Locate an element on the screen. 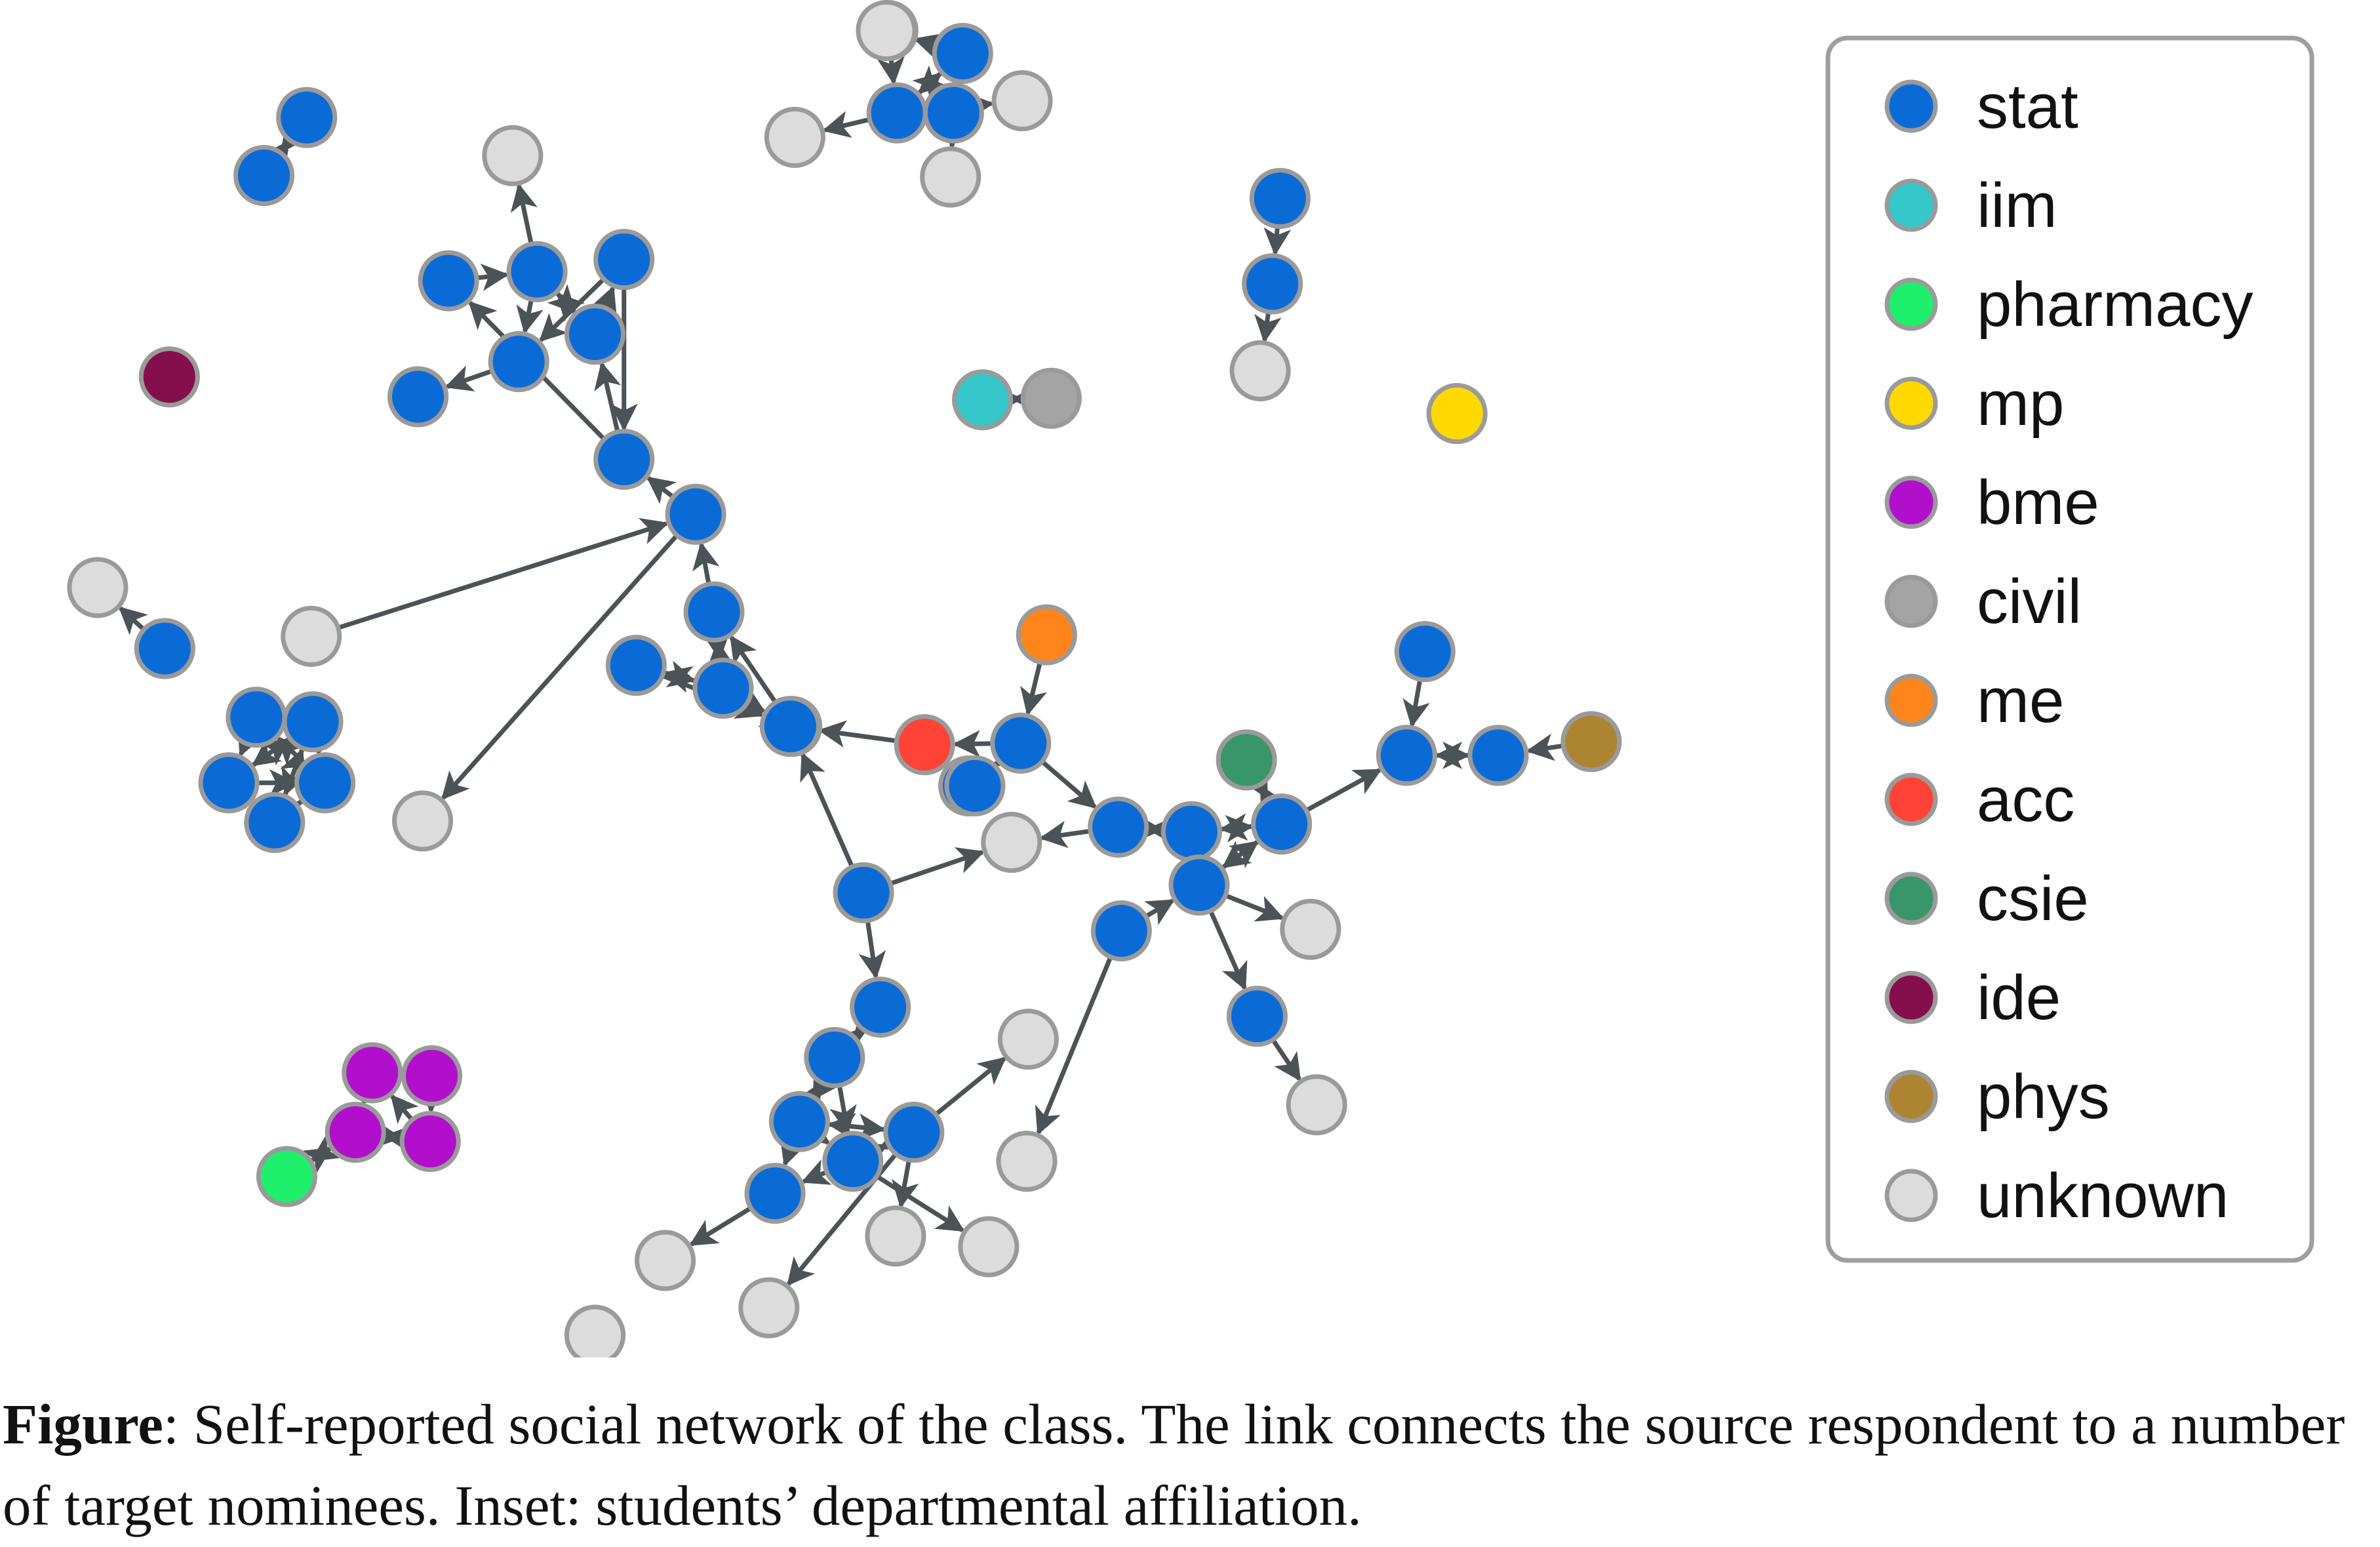 The image size is (2380, 1547). edge-m8-m13 is located at coordinates (920, 1203).